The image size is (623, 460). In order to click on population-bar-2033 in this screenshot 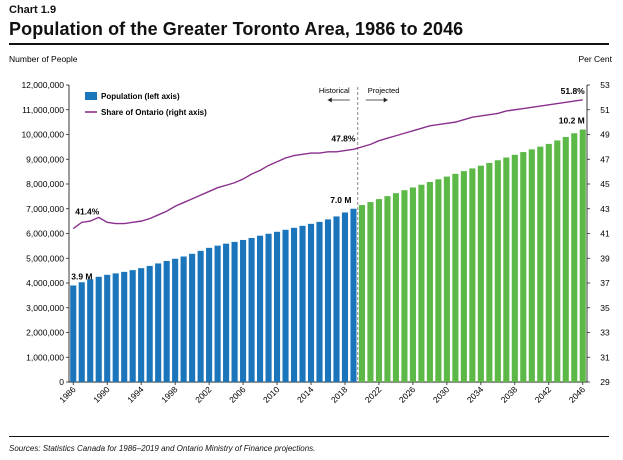, I will do `click(472, 275)`.